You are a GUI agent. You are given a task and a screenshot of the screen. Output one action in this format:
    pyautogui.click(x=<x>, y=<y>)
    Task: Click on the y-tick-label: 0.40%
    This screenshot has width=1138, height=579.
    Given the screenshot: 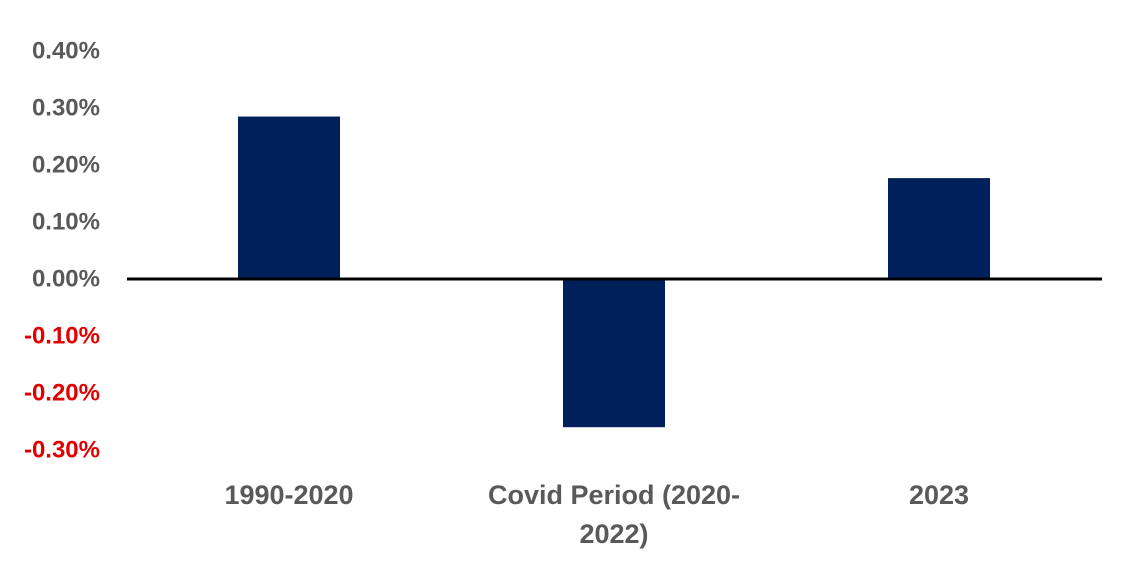 What is the action you would take?
    pyautogui.click(x=66, y=51)
    